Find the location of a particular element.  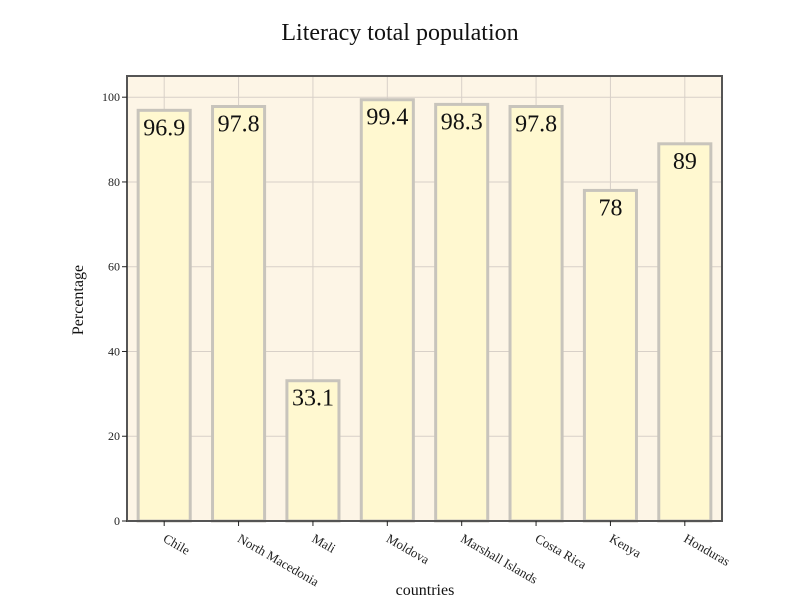

y-tick-label: 20 is located at coordinates (114, 436).